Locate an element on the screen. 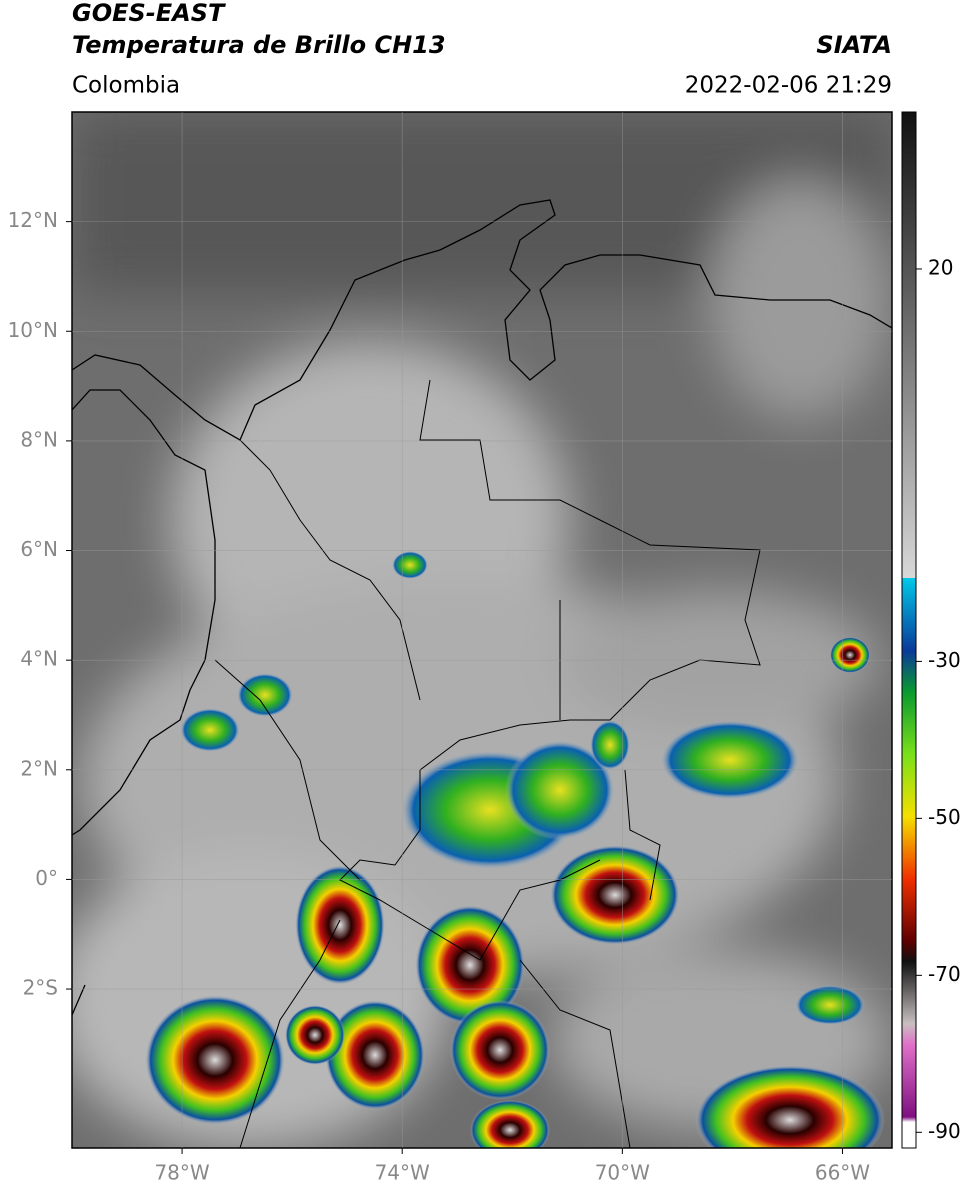 Image resolution: width=966 pixels, height=1194 pixels. colorbar-tick-label: -30 is located at coordinates (944, 660).